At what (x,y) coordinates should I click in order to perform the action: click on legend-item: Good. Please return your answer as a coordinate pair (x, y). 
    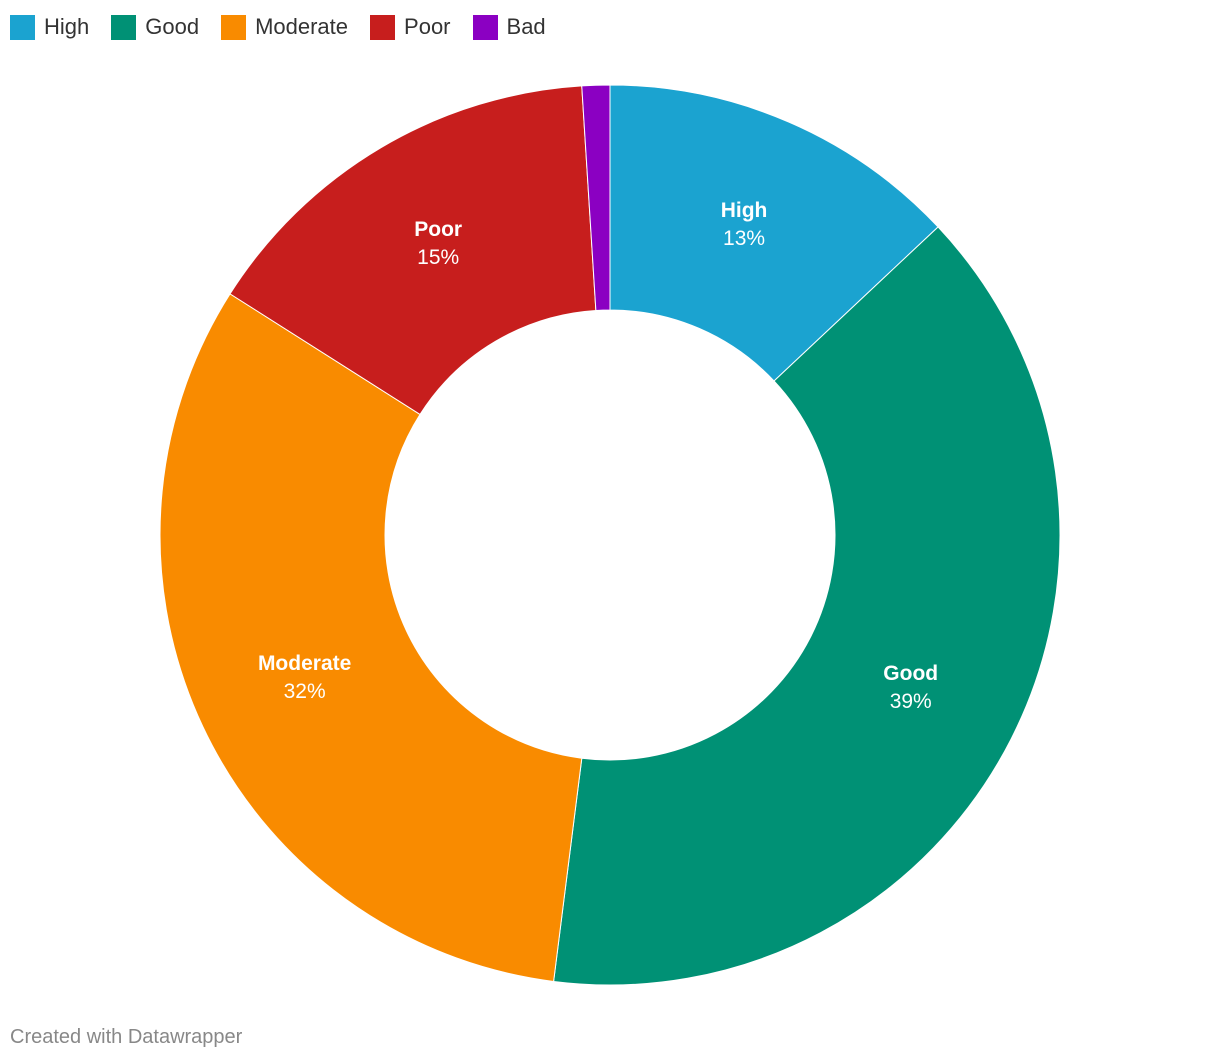
    Looking at the image, I should click on (155, 27).